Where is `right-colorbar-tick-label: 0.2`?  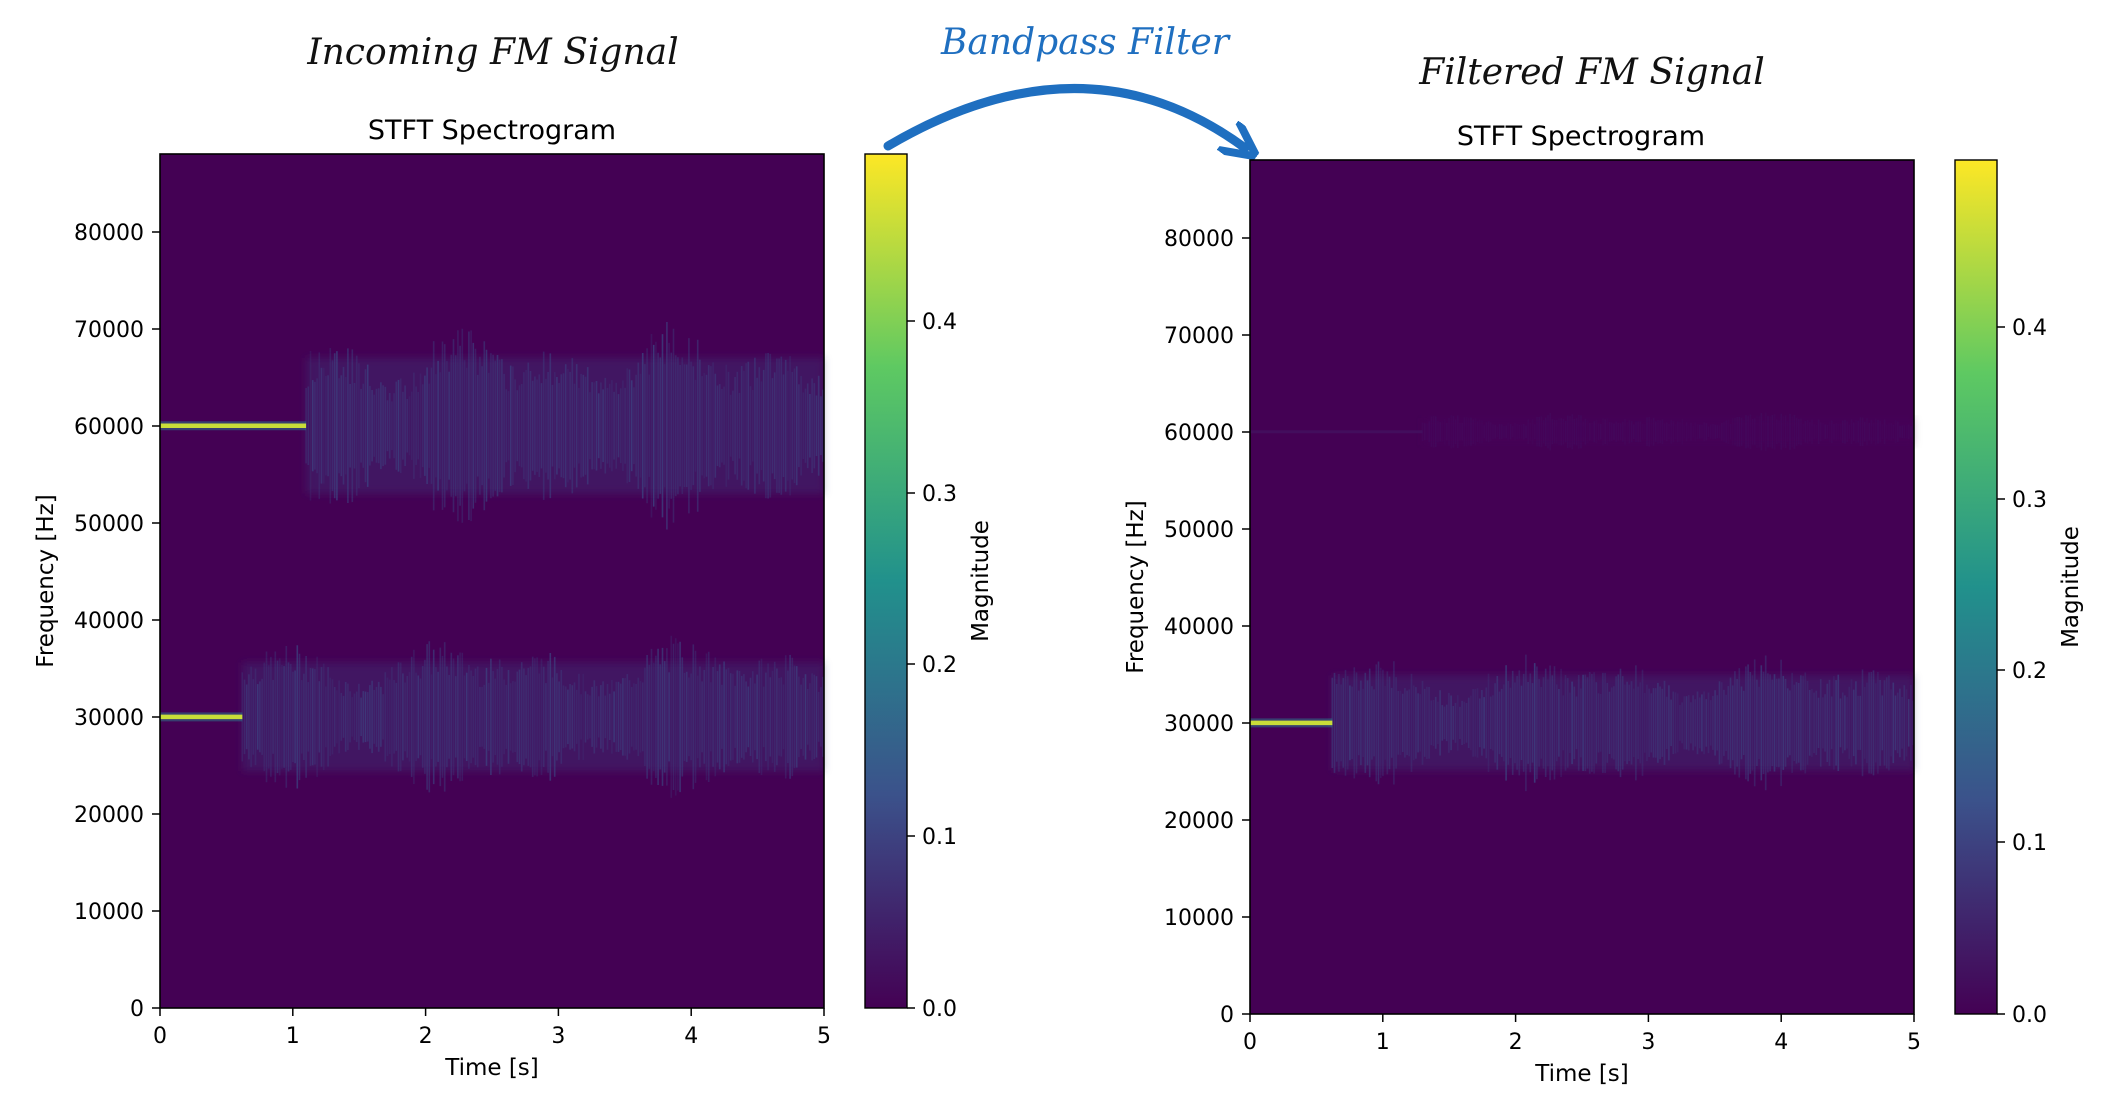
right-colorbar-tick-label: 0.2 is located at coordinates (2029, 671).